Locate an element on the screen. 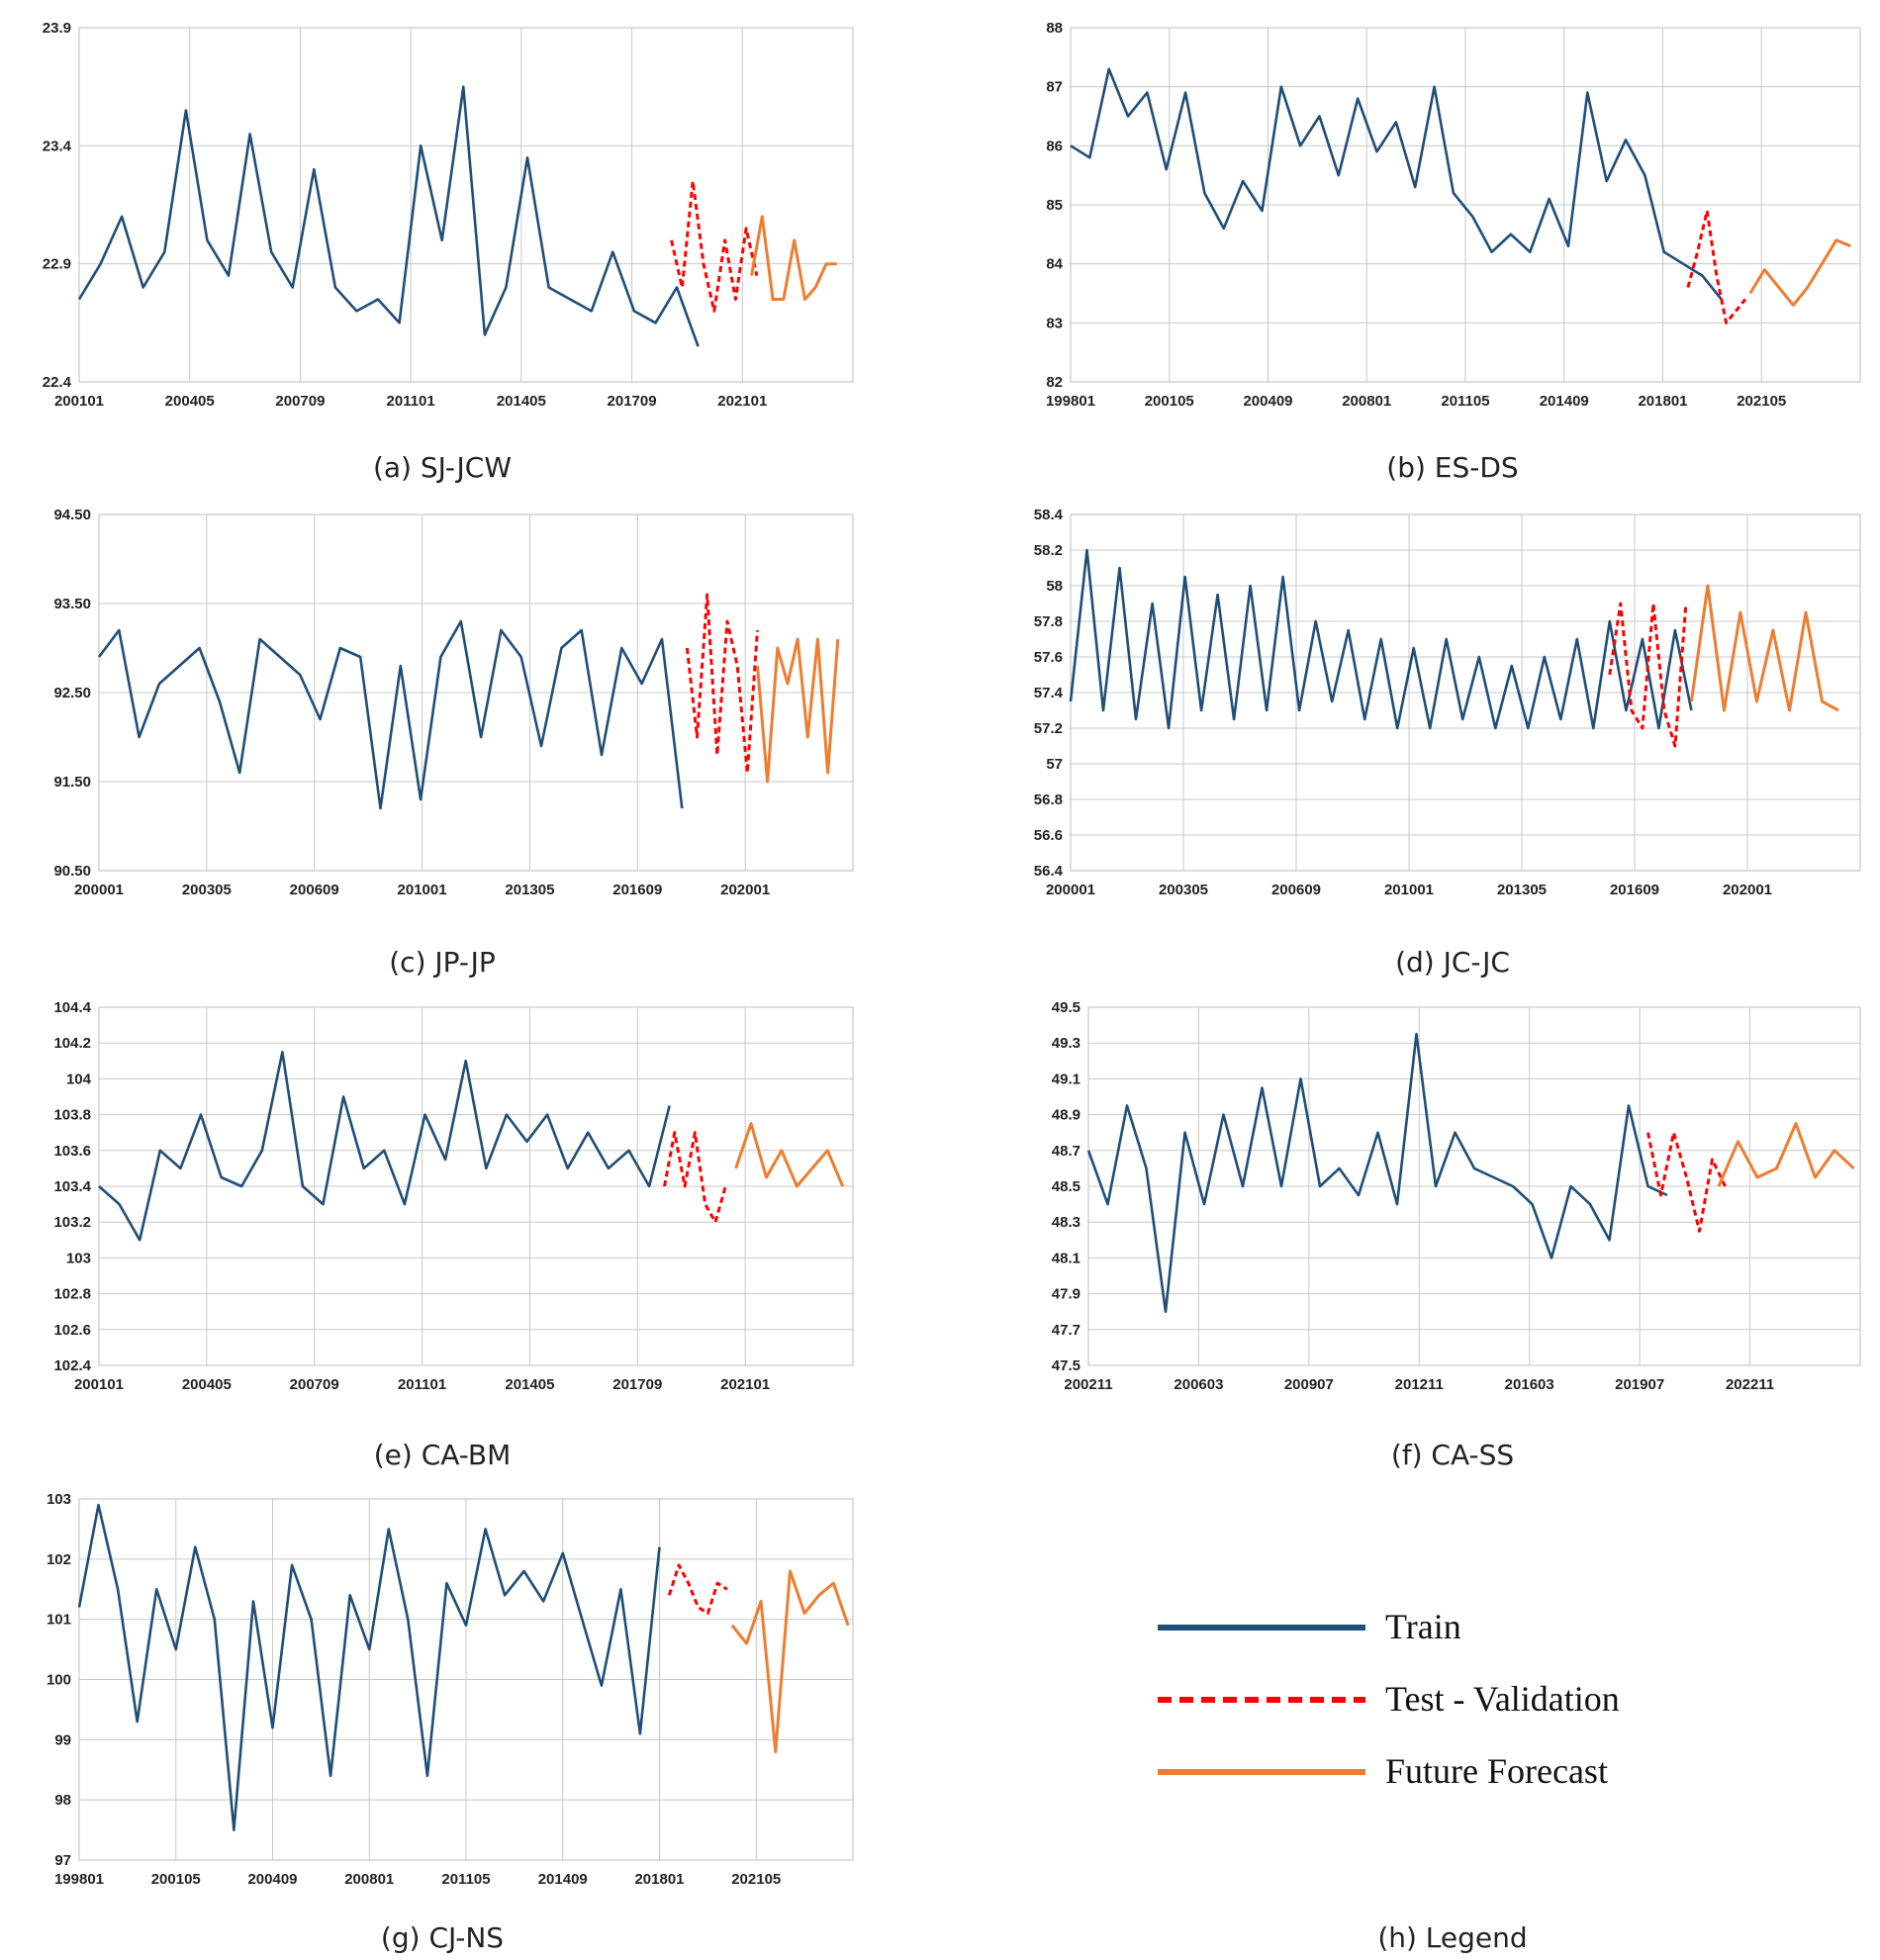 The height and width of the screenshot is (1960, 1880). caption-a: (a) SJ-JCW is located at coordinates (442, 467).